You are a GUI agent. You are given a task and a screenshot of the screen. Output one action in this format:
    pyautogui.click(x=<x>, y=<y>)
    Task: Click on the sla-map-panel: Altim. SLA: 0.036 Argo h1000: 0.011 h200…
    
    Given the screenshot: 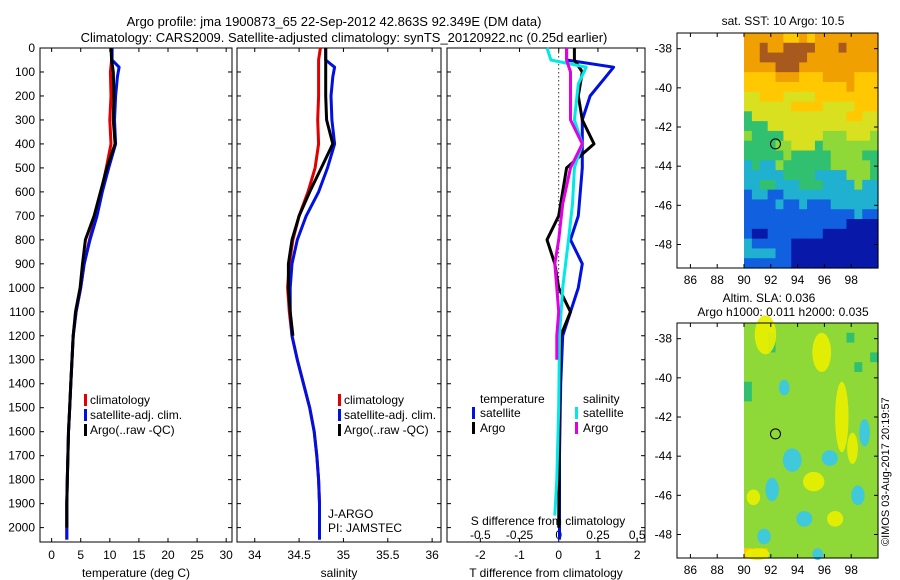 What is the action you would take?
    pyautogui.click(x=767, y=434)
    